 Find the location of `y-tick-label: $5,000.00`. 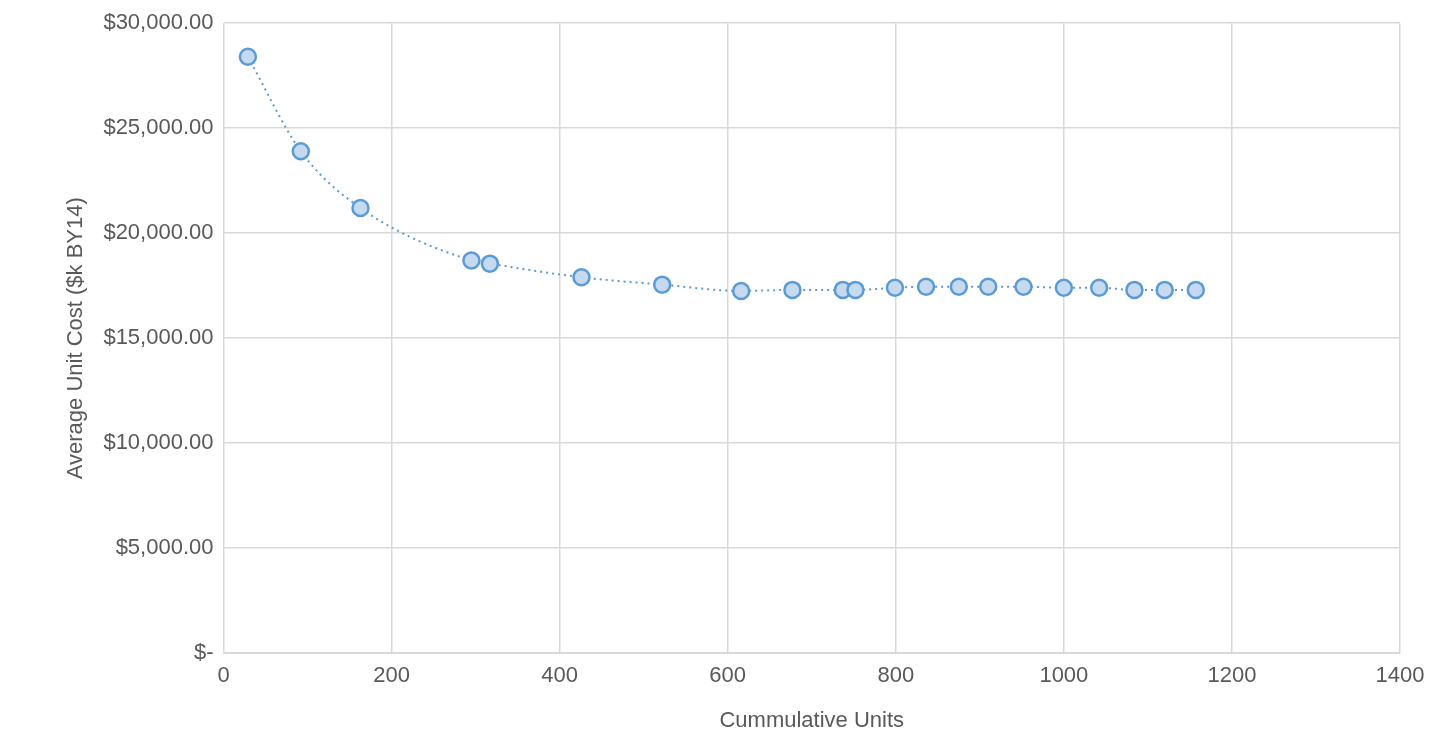

y-tick-label: $5,000.00 is located at coordinates (164, 547).